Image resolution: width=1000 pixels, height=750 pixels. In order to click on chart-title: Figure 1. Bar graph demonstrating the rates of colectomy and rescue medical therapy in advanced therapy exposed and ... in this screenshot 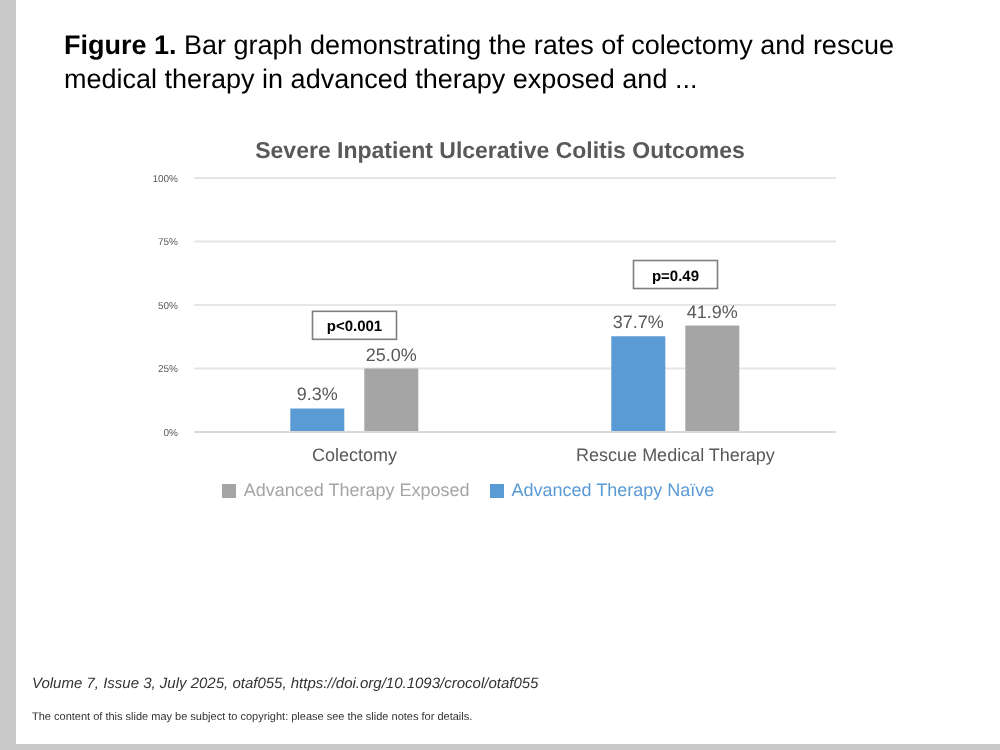, I will do `click(480, 62)`.